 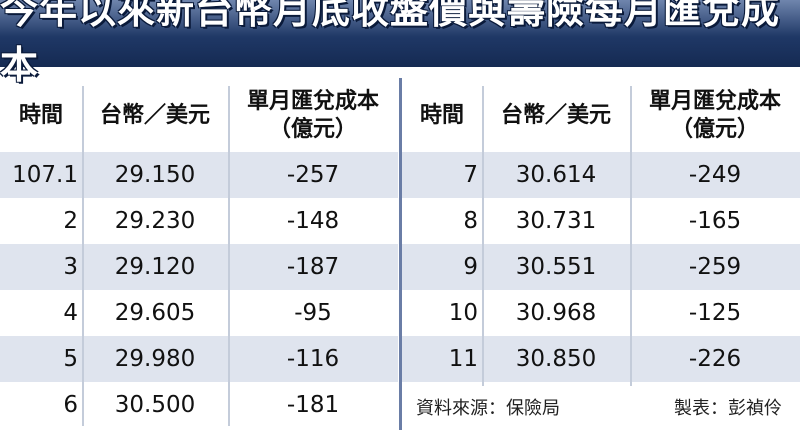 I want to click on cell-rate: 29.230, so click(x=155, y=221).